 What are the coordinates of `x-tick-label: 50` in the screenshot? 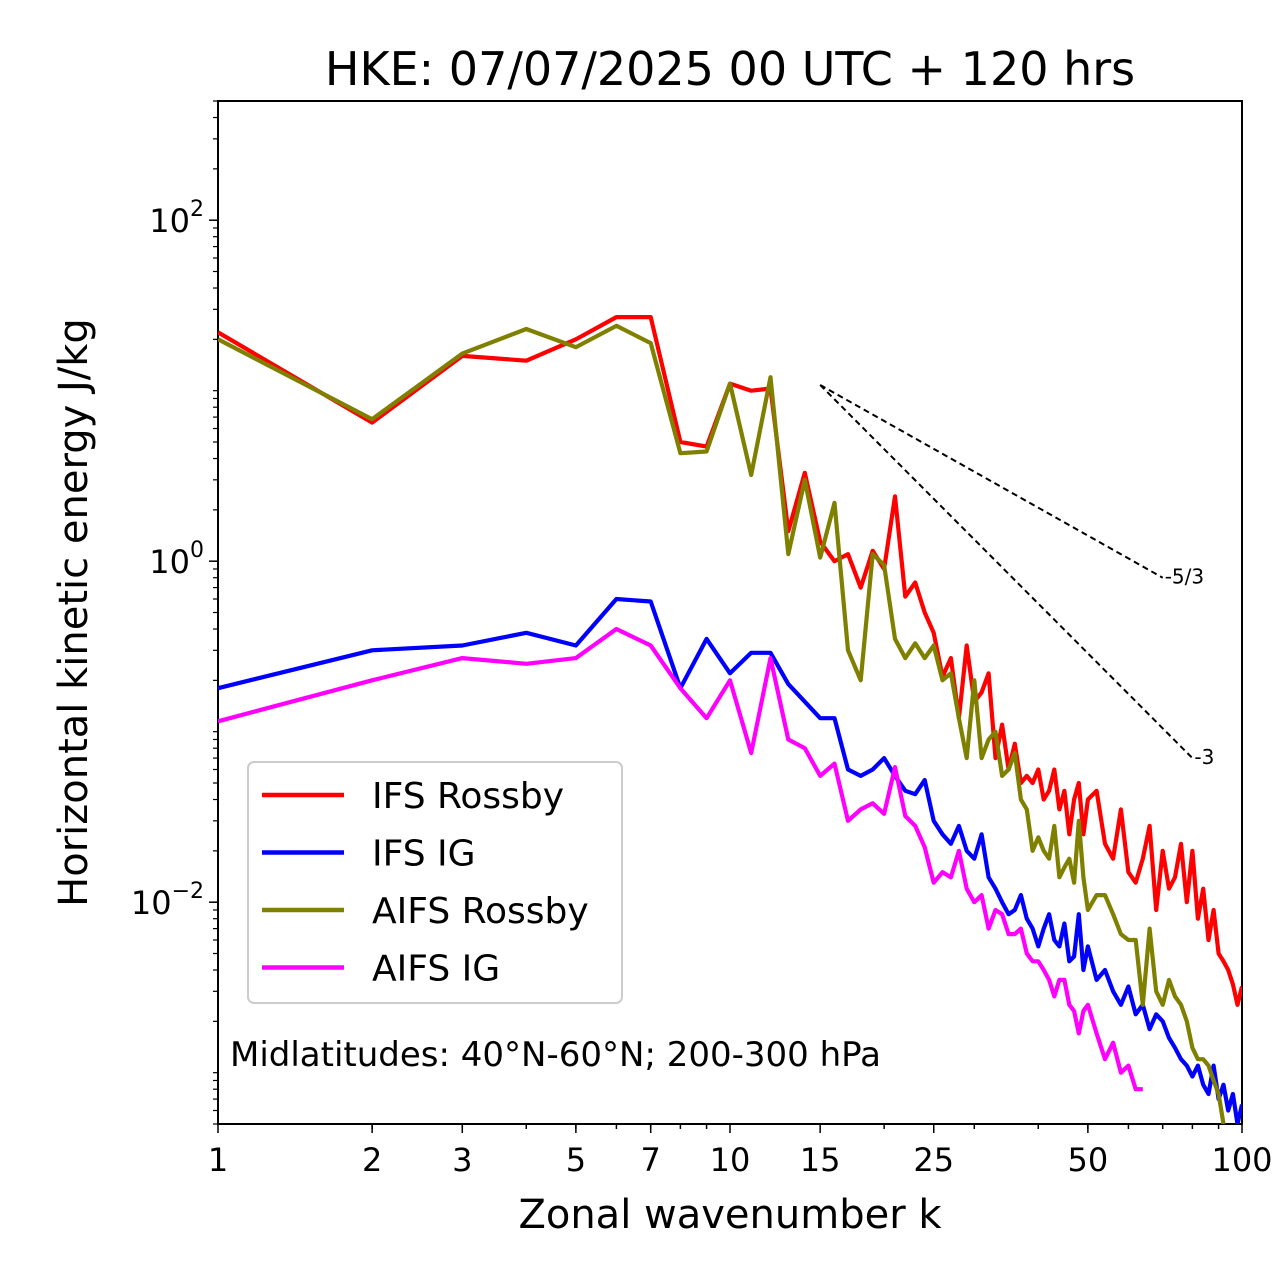 It's located at (1088, 1160).